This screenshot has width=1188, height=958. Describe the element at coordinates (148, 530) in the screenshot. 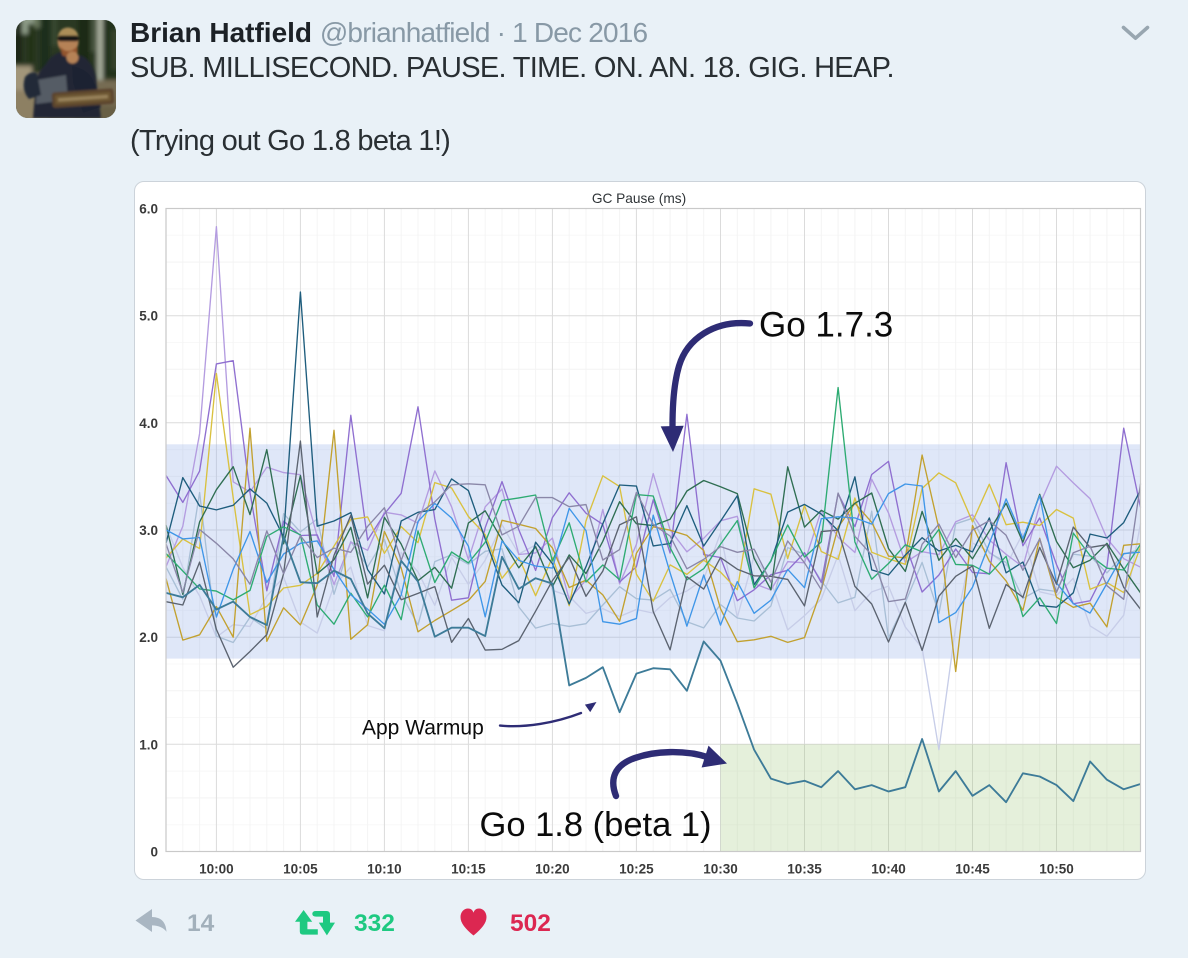

I see `svg-text: 3.0` at that location.